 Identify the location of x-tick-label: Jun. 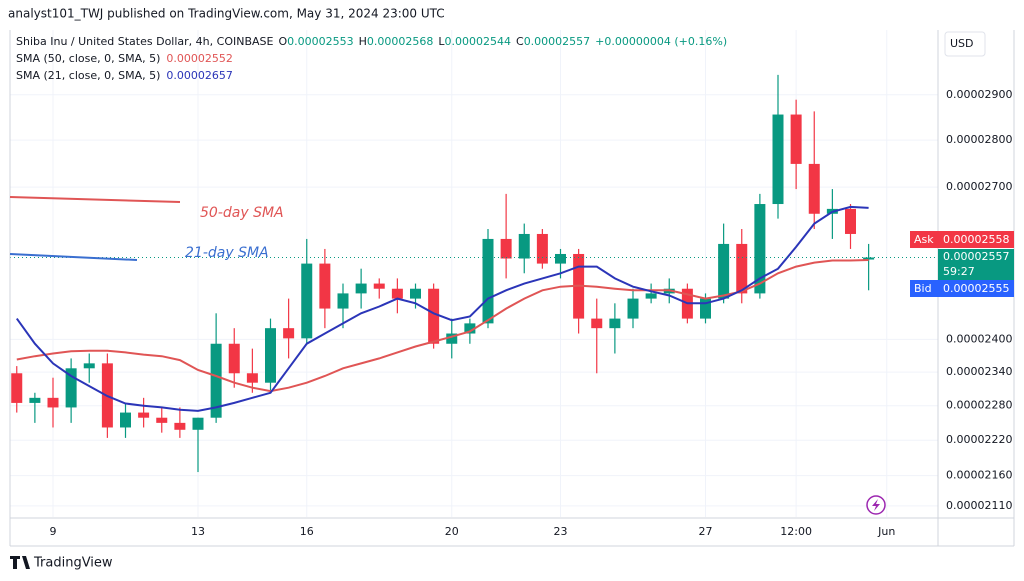
(886, 531).